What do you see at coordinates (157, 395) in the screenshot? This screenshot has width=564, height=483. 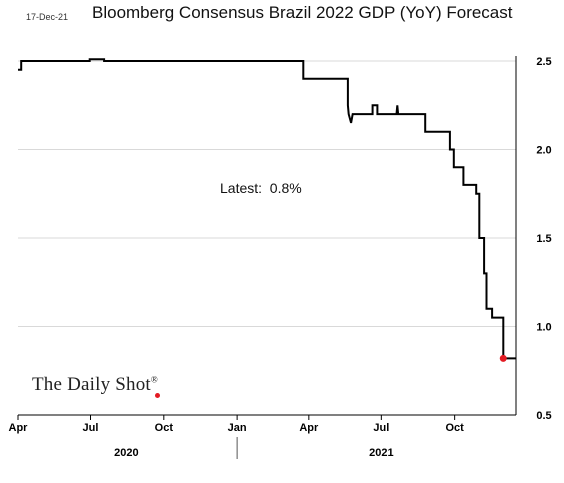 I see `logo-dot` at bounding box center [157, 395].